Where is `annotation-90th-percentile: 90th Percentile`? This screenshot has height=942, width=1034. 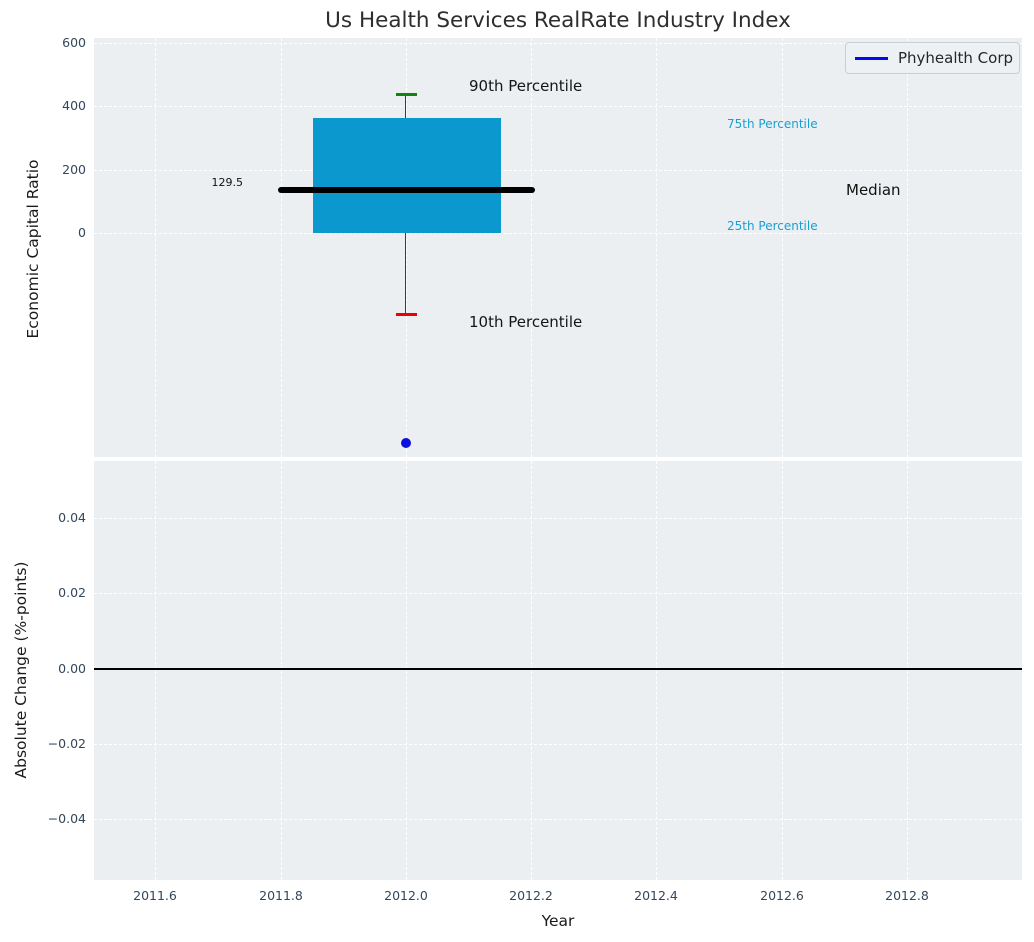
annotation-90th-percentile: 90th Percentile is located at coordinates (526, 86).